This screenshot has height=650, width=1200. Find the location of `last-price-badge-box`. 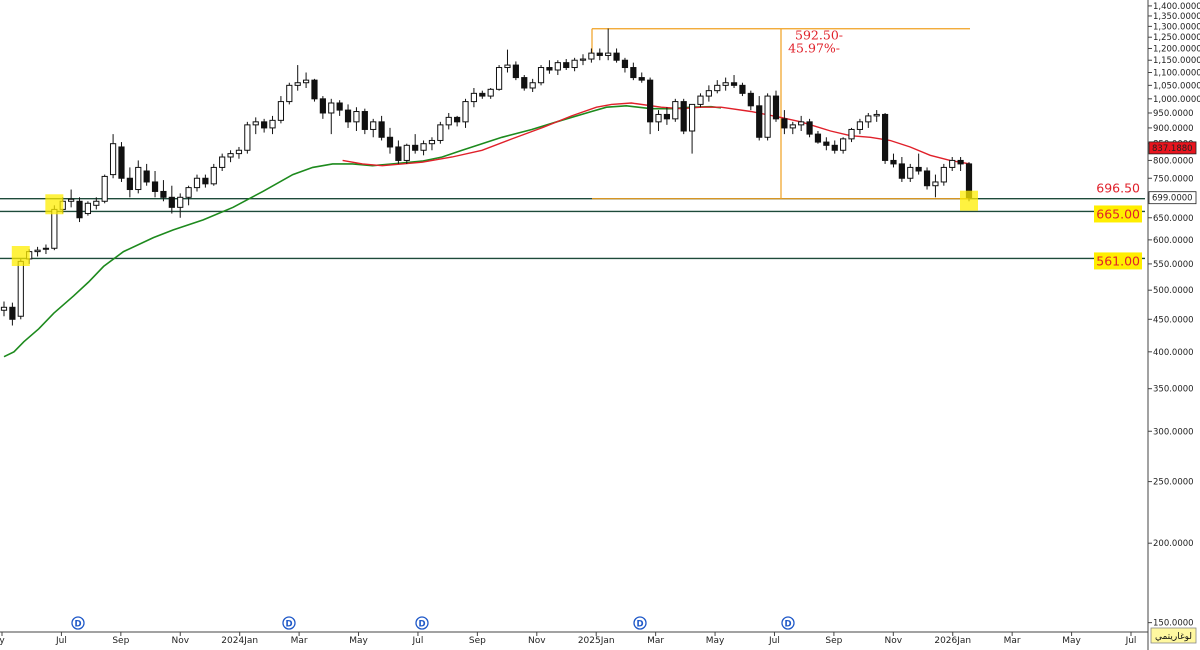

last-price-badge-box is located at coordinates (1172, 198).